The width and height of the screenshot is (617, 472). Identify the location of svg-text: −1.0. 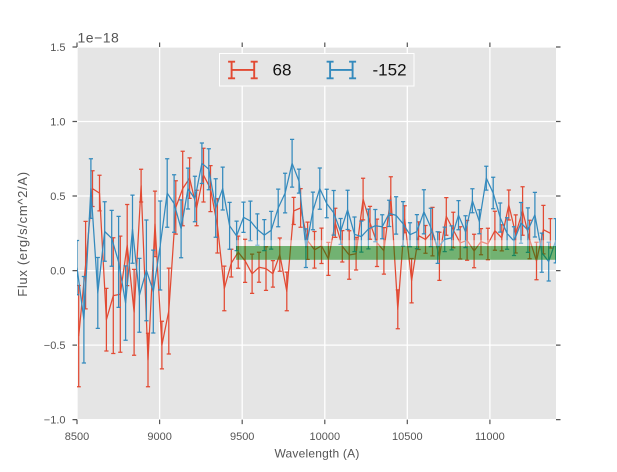
(55, 421).